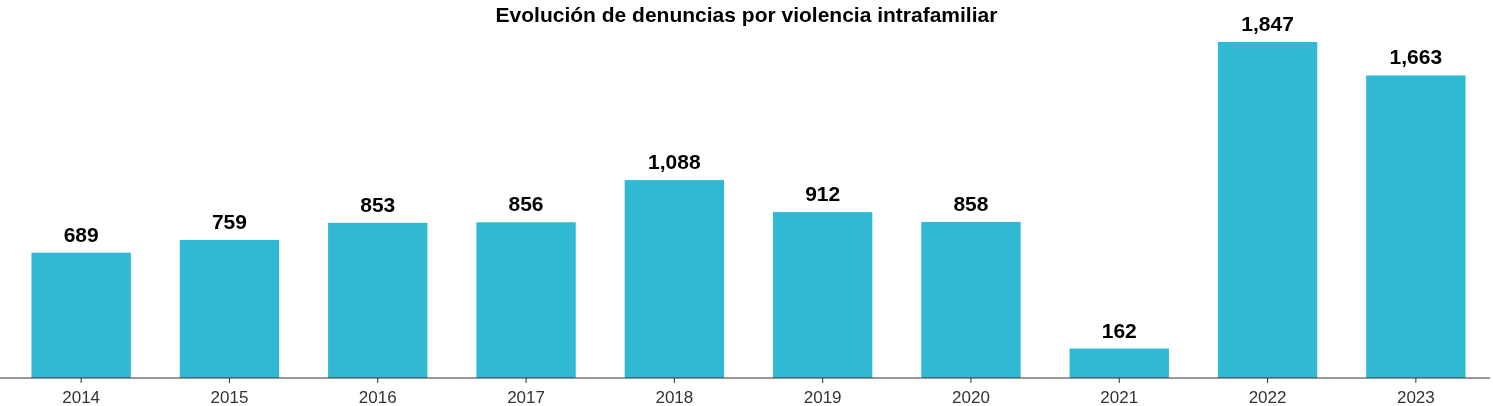  Describe the element at coordinates (378, 204) in the screenshot. I see `data-label: 853` at that location.